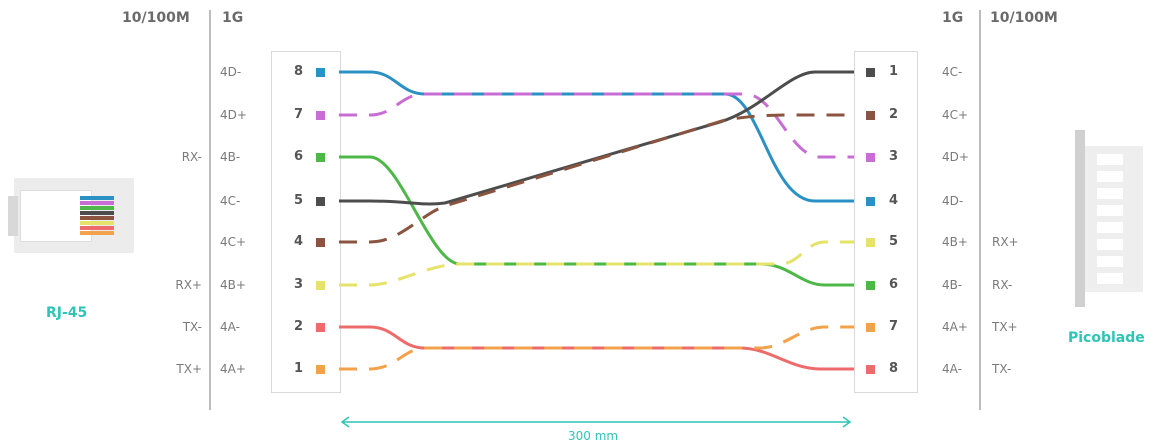 Image resolution: width=1155 pixels, height=447 pixels. I want to click on left-divider, so click(210, 210).